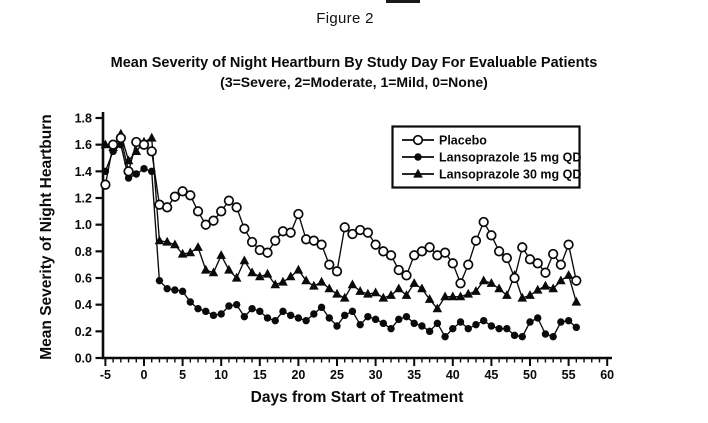  Describe the element at coordinates (403, 1) in the screenshot. I see `scan-artifact` at that location.